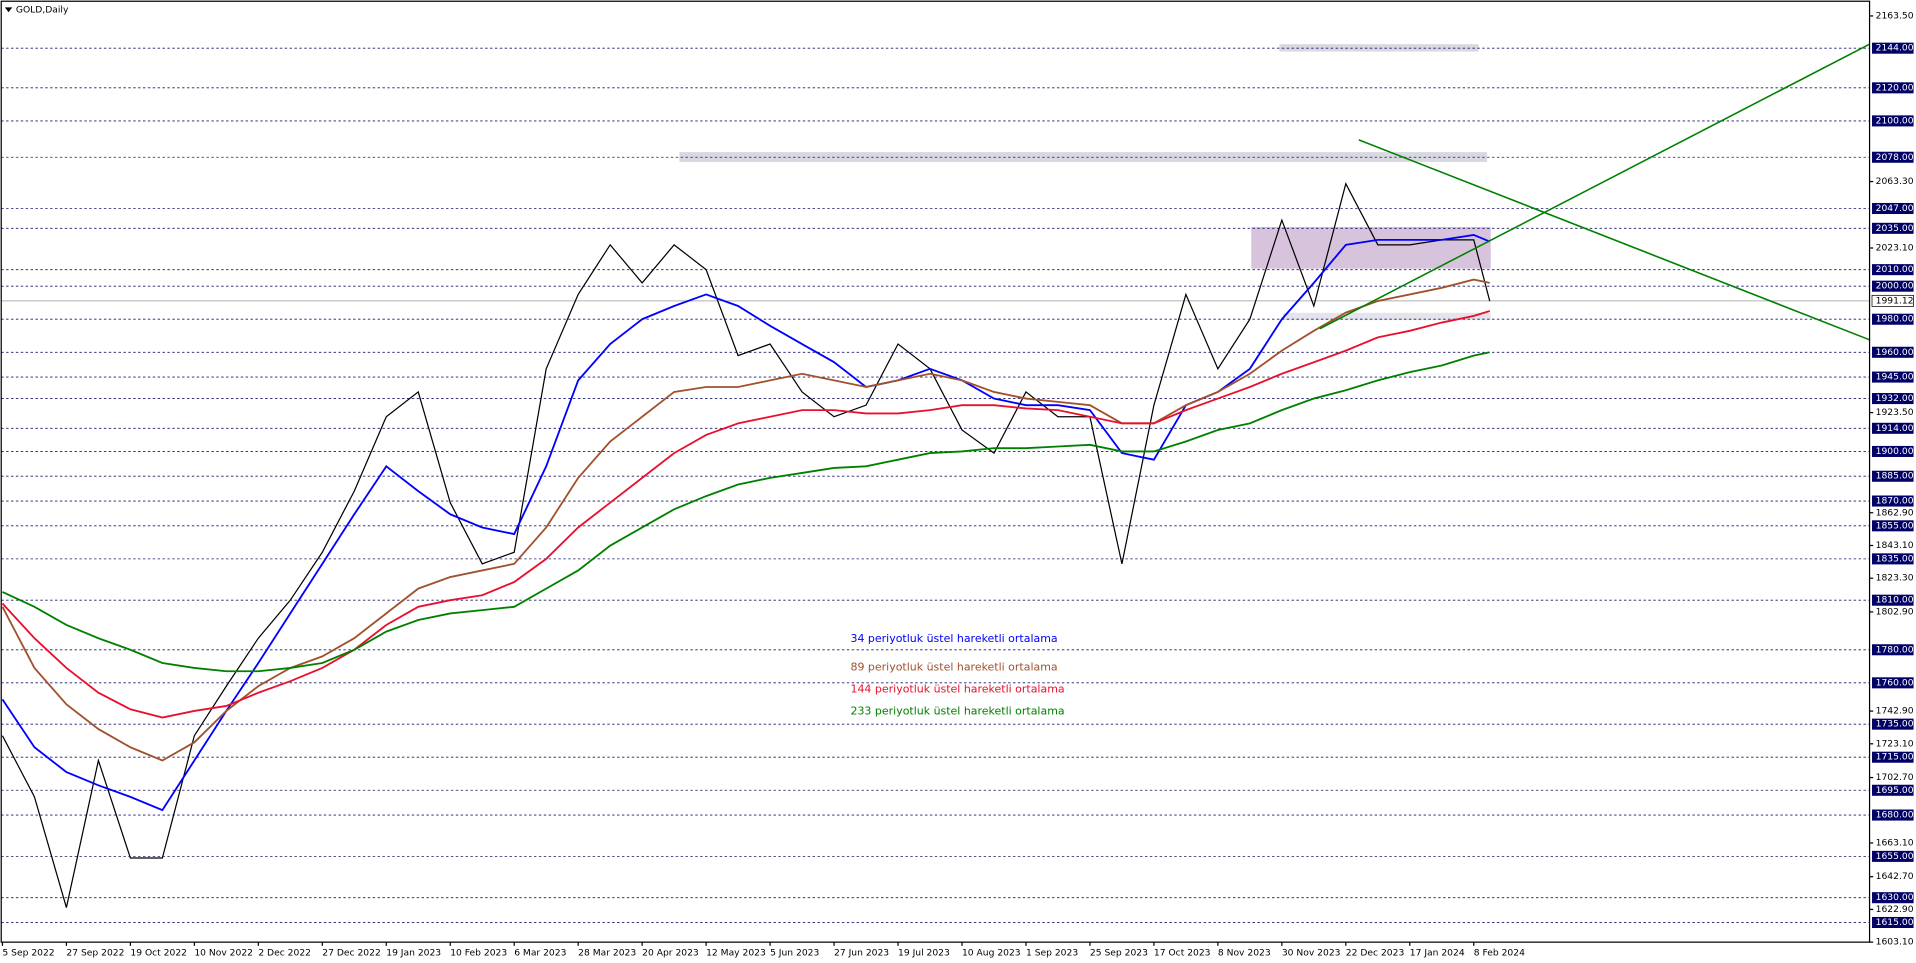 The width and height of the screenshot is (1916, 963). I want to click on y-tick-label: 1923.50, so click(1895, 412).